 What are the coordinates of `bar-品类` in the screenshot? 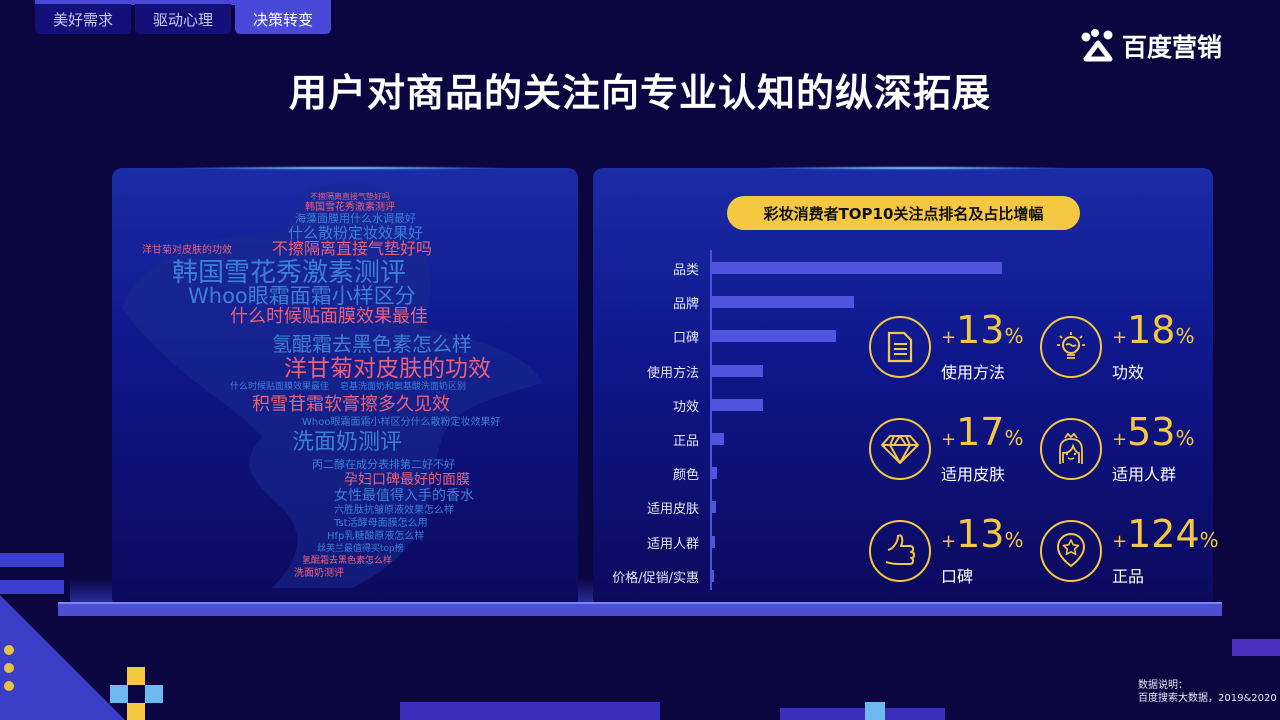 It's located at (856, 268).